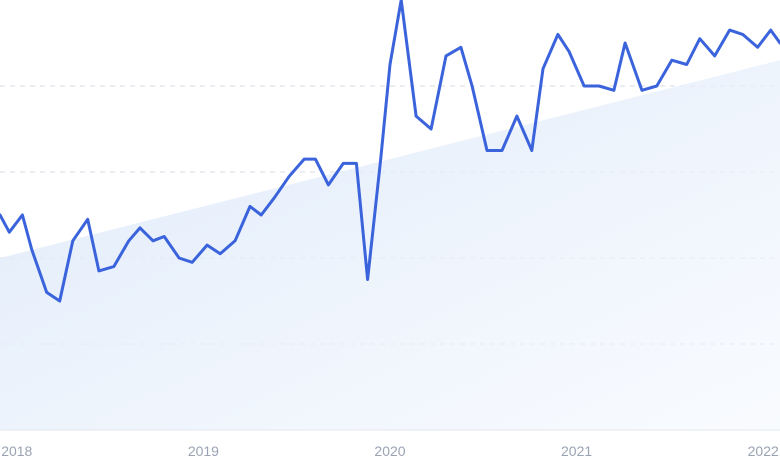  I want to click on x-tick-label-2022: 2022, so click(763, 451).